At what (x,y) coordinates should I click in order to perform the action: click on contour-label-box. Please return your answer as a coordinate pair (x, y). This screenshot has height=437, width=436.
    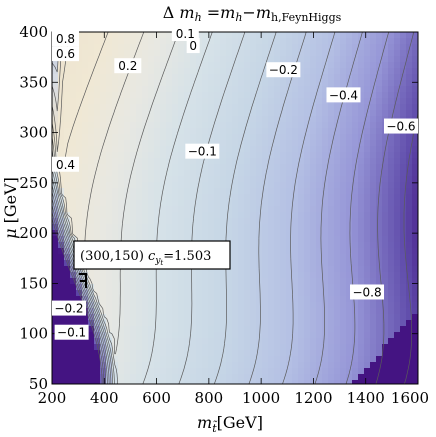
    Looking at the image, I should click on (71, 332).